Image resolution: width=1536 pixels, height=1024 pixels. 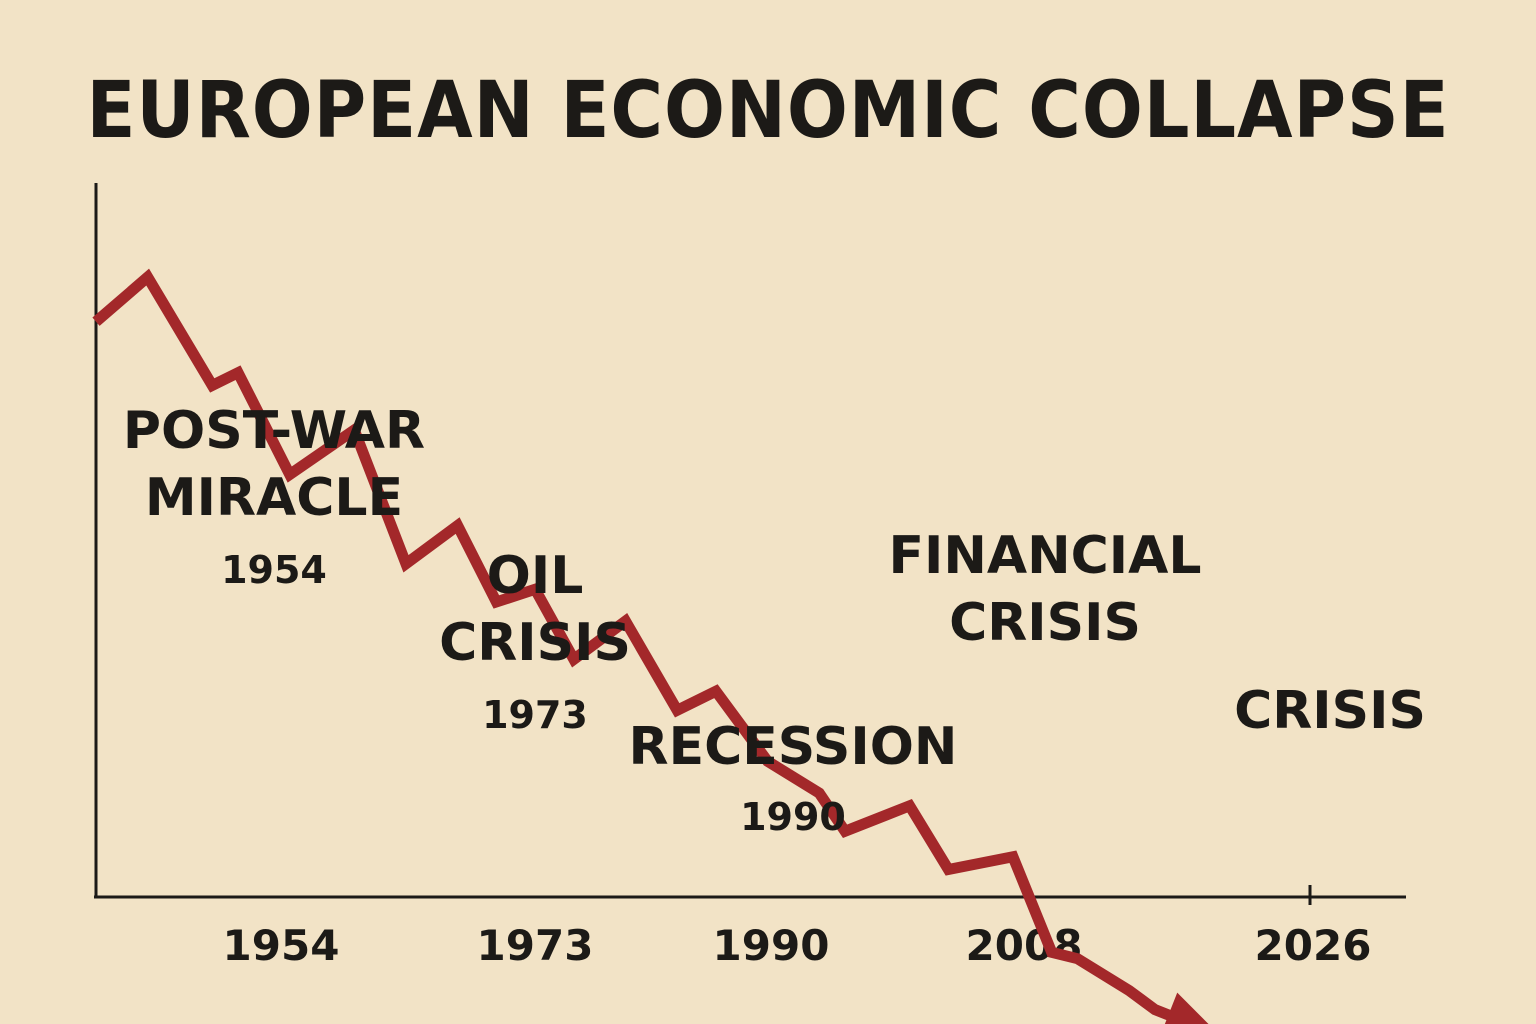 What do you see at coordinates (1313, 945) in the screenshot?
I see `x-tick-label: 2026` at bounding box center [1313, 945].